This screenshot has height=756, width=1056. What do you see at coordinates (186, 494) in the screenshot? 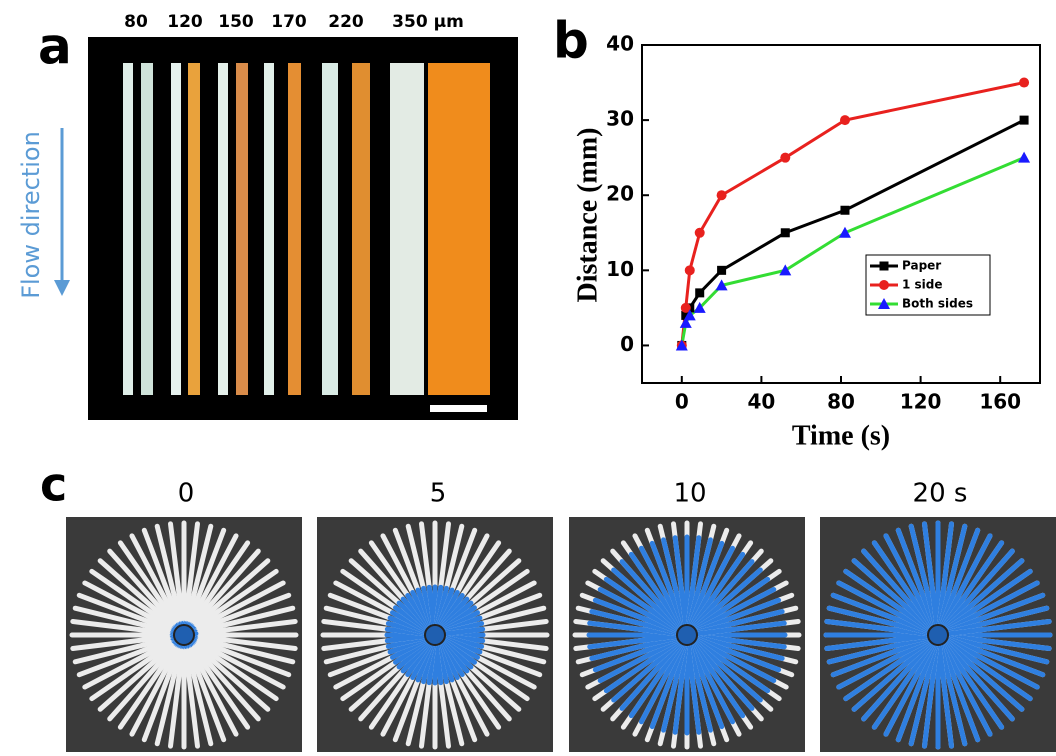
I see `time-label: 0` at bounding box center [186, 494].